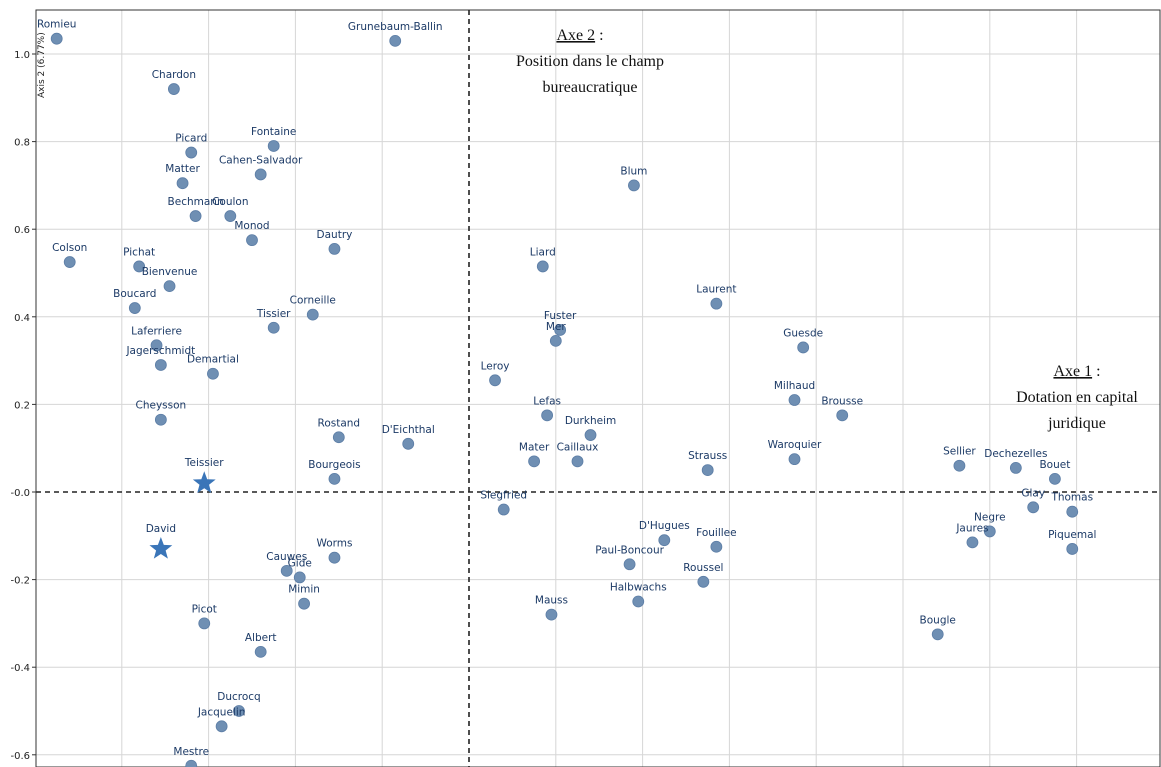 The image size is (1161, 767). I want to click on point-label: Paul-Boncour, so click(629, 550).